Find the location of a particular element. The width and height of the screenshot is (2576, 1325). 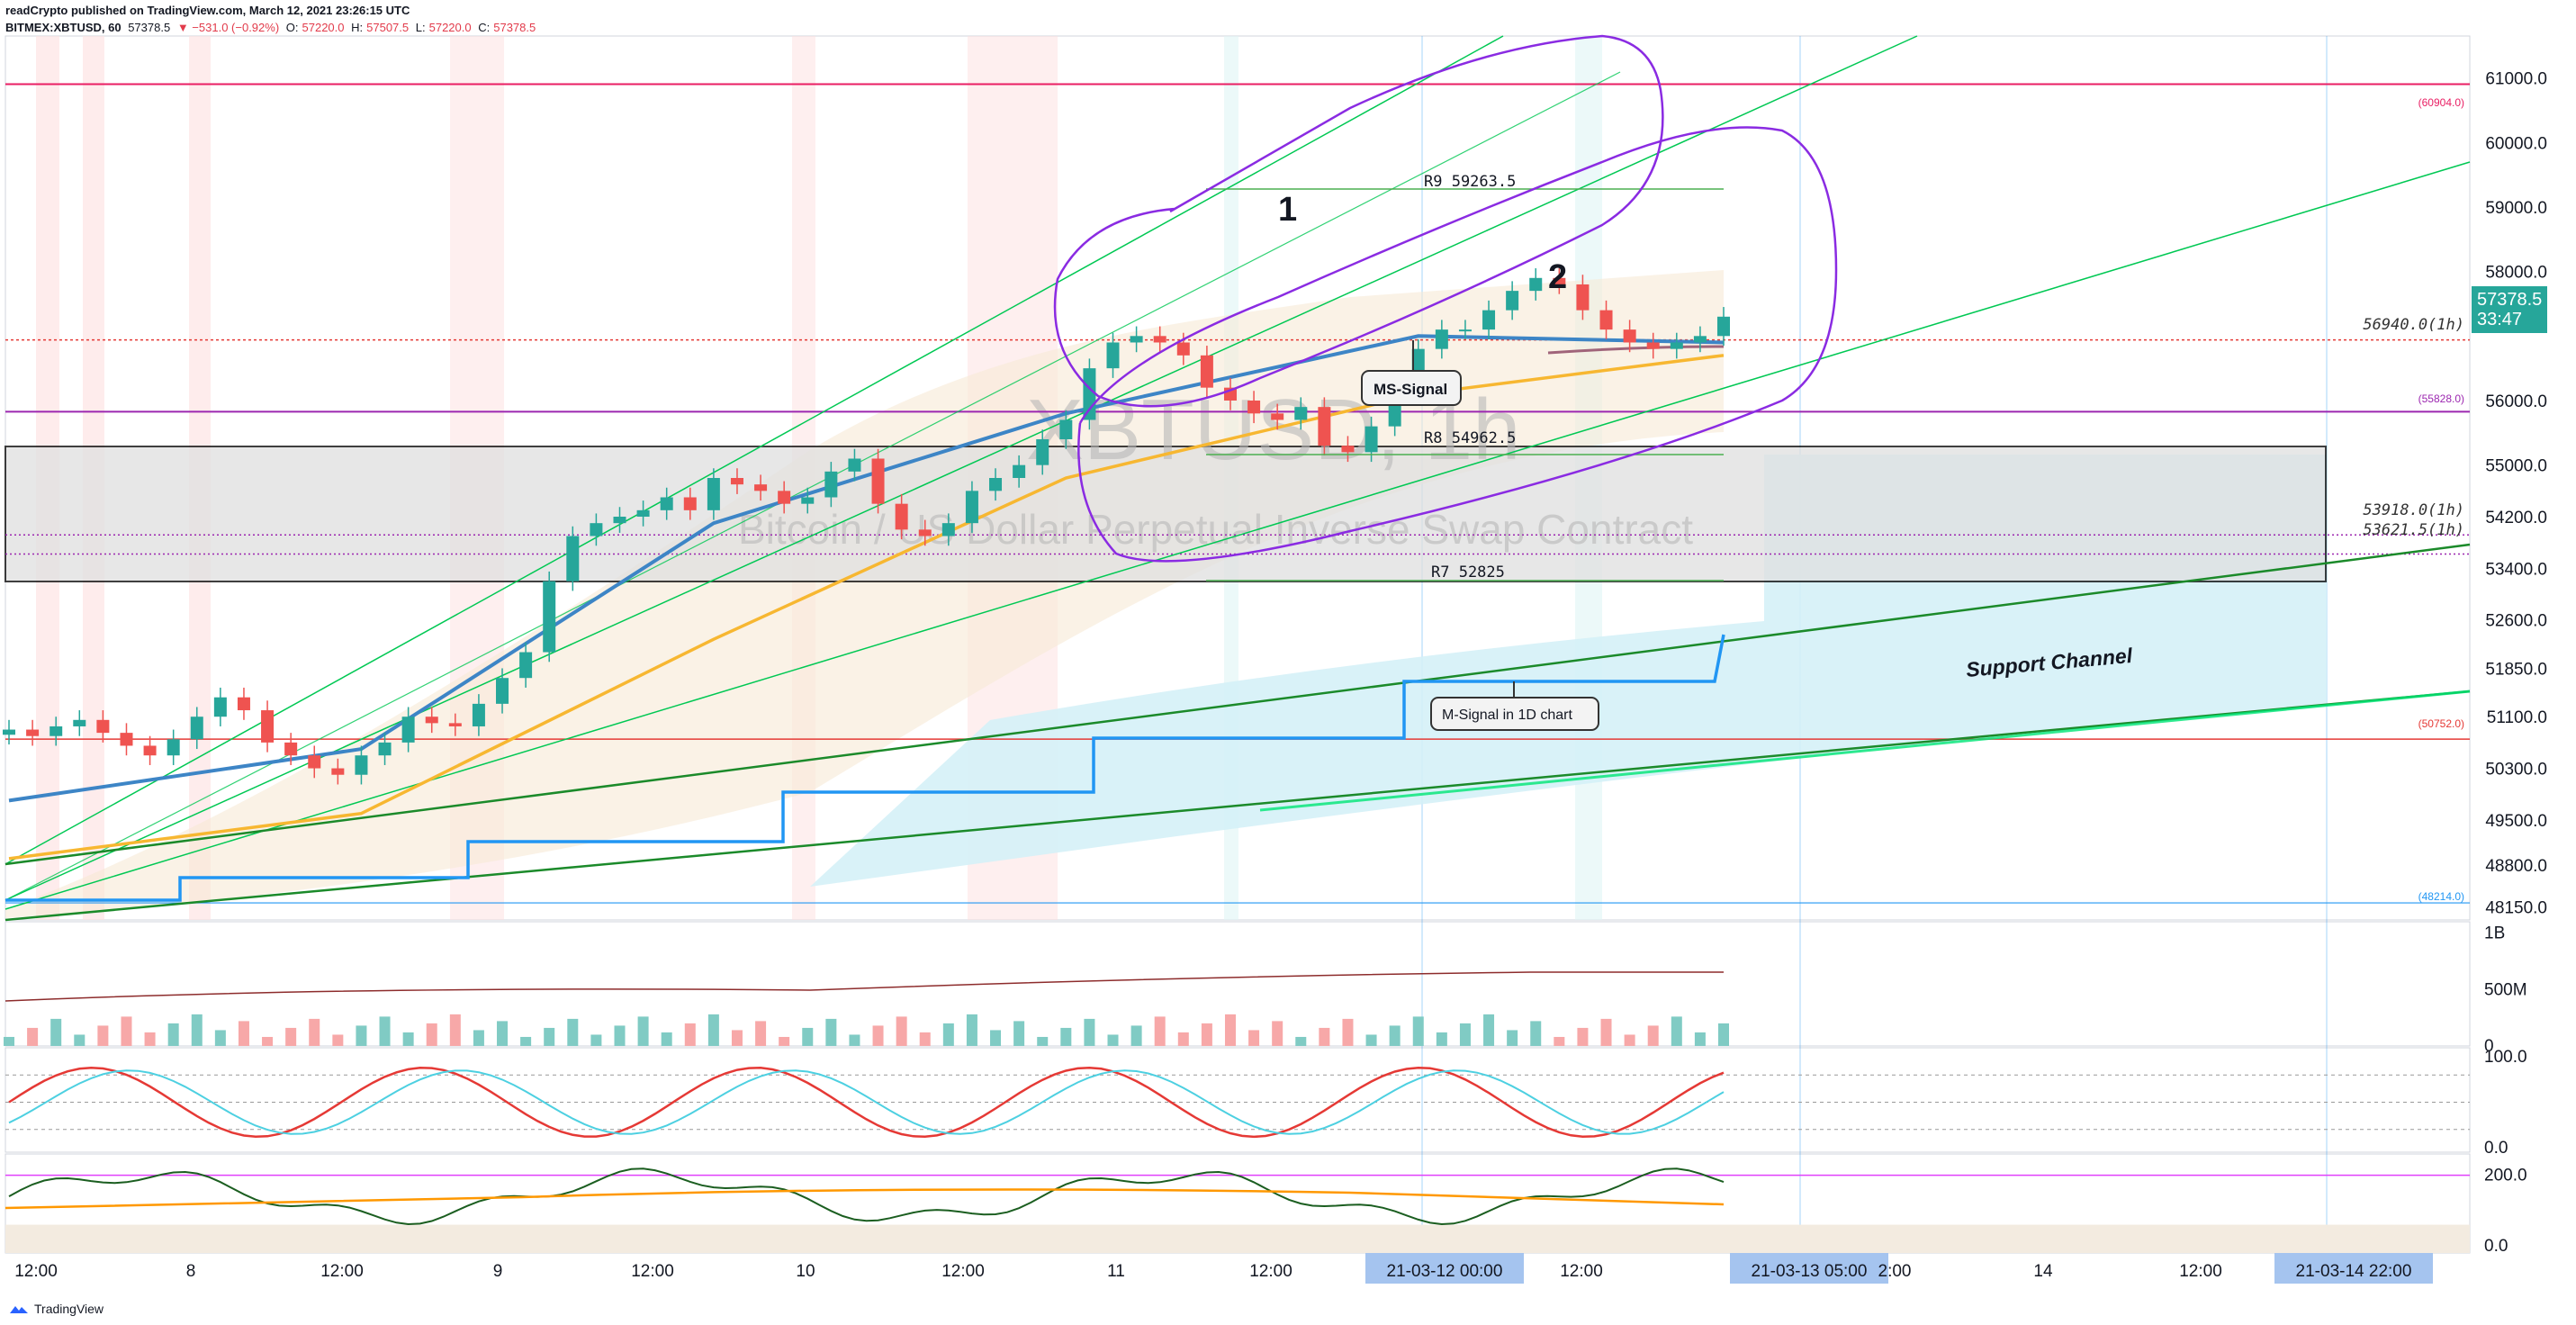

x-tick-label: 2:00 is located at coordinates (1895, 1271).